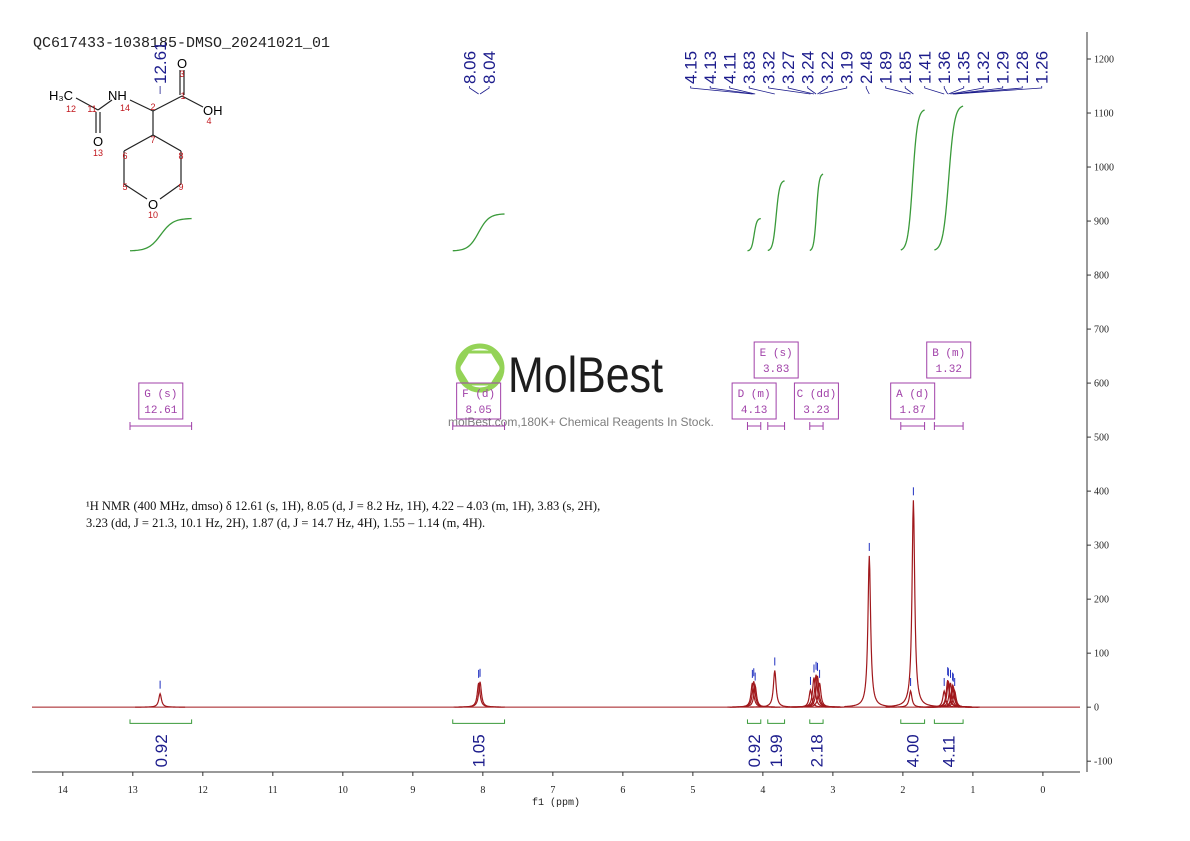  I want to click on integral-value: 4.00, so click(913, 750).